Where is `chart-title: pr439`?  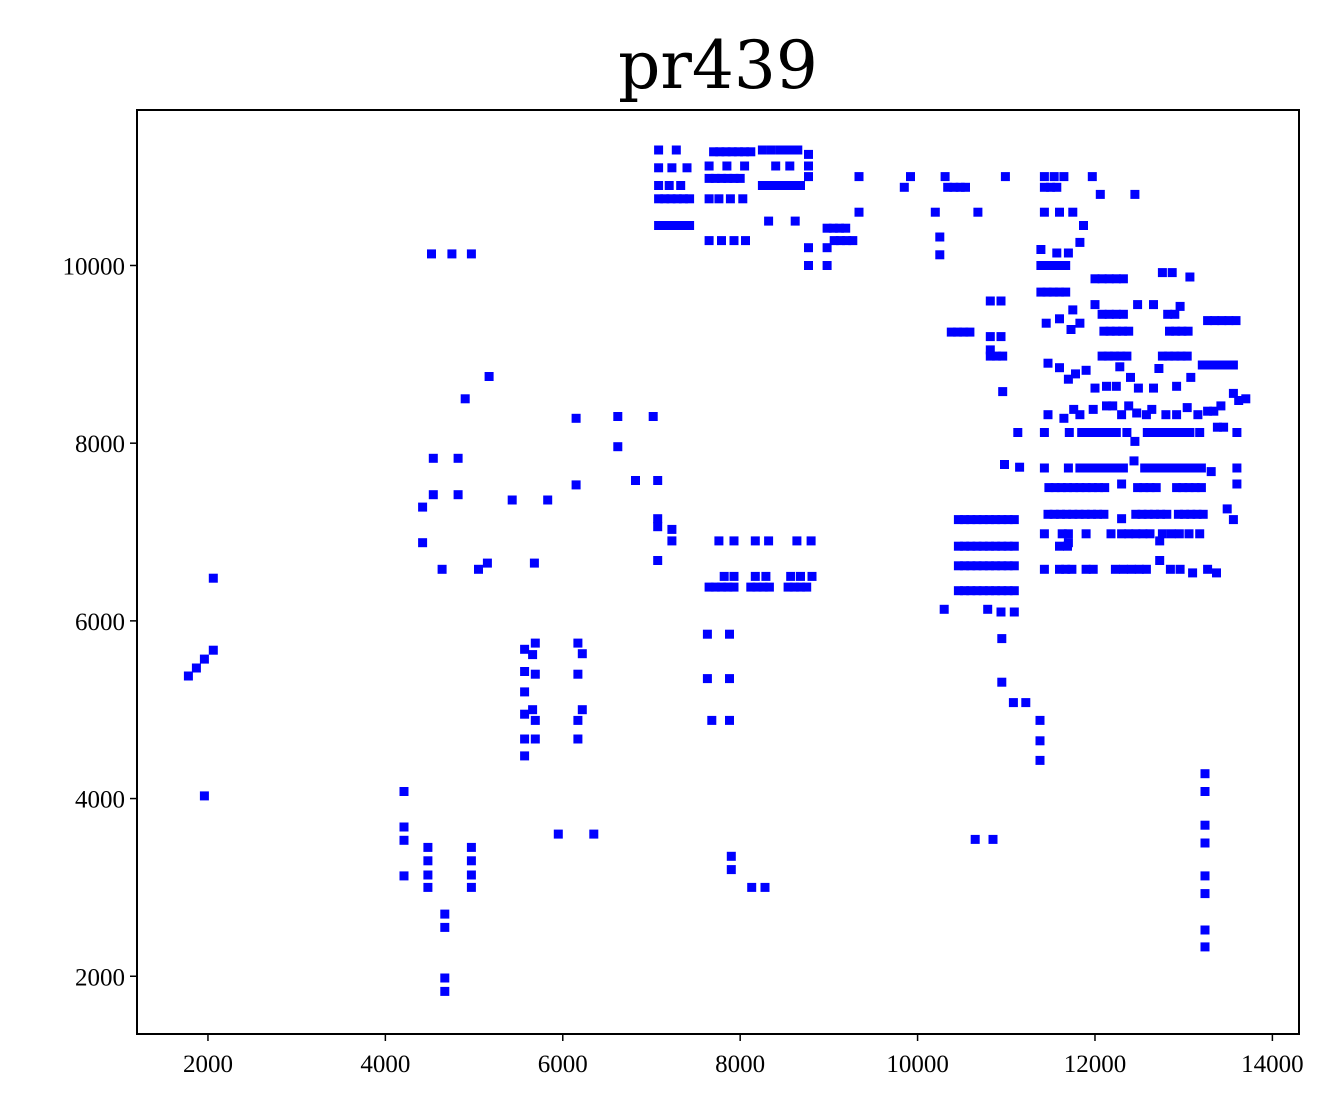
chart-title: pr439 is located at coordinates (718, 65).